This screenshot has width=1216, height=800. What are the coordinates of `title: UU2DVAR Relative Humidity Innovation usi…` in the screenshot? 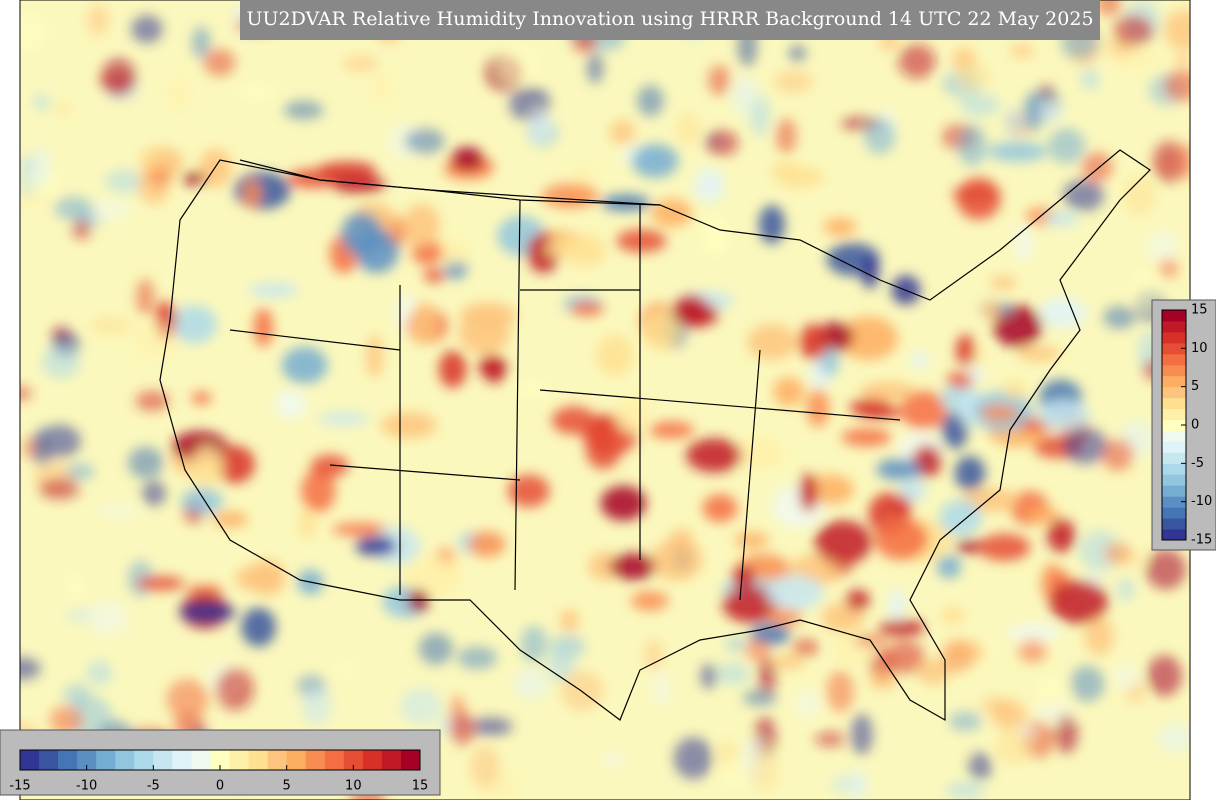 It's located at (669, 19).